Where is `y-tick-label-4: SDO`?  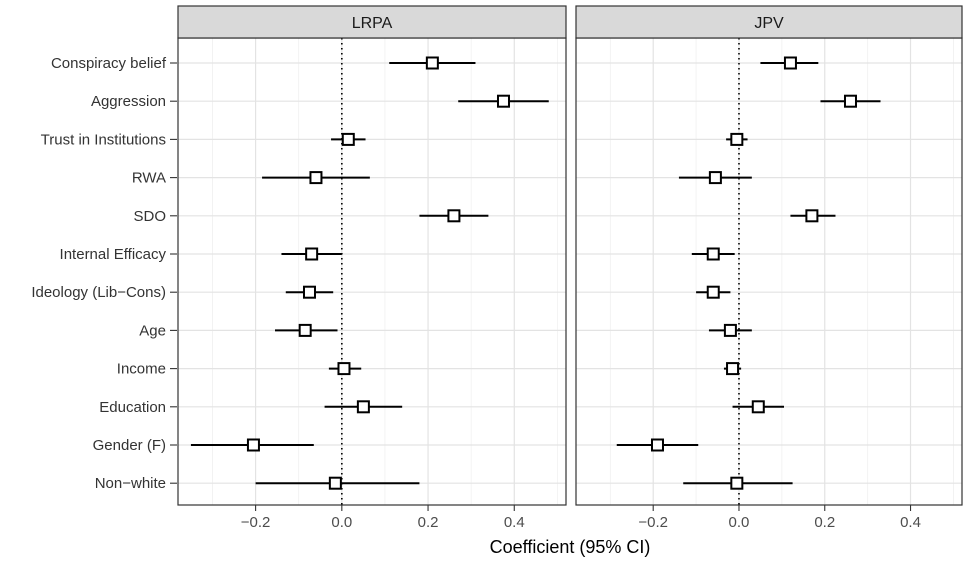 y-tick-label-4: SDO is located at coordinates (149, 216).